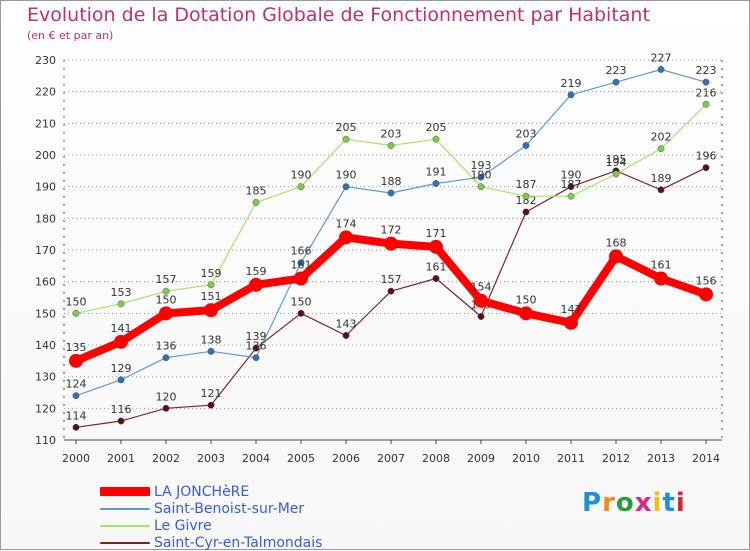 The height and width of the screenshot is (551, 750). Describe the element at coordinates (571, 309) in the screenshot. I see `data-label-la-jonch-re: 147` at that location.